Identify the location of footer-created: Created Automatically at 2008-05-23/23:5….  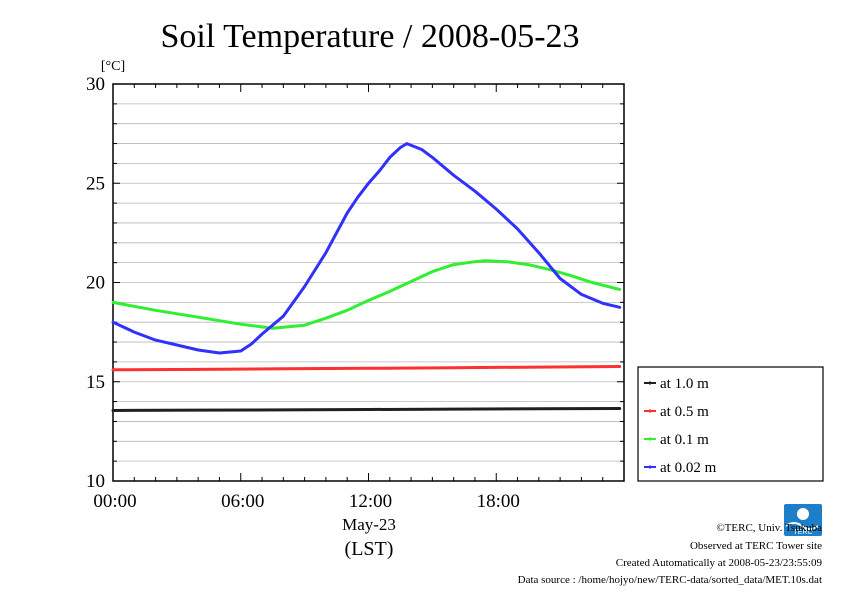
(719, 563).